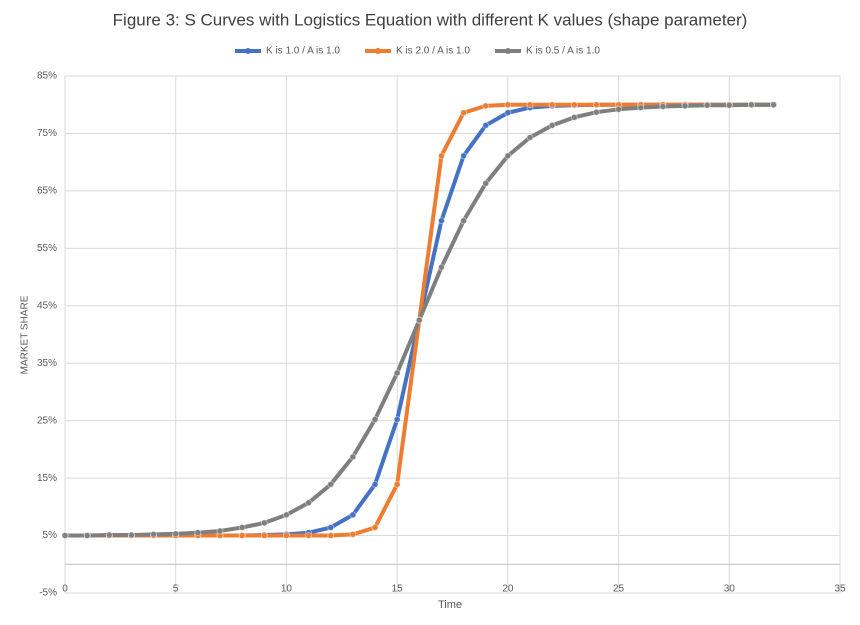 The height and width of the screenshot is (625, 860). What do you see at coordinates (47, 133) in the screenshot?
I see `y-tick-label: 75%` at bounding box center [47, 133].